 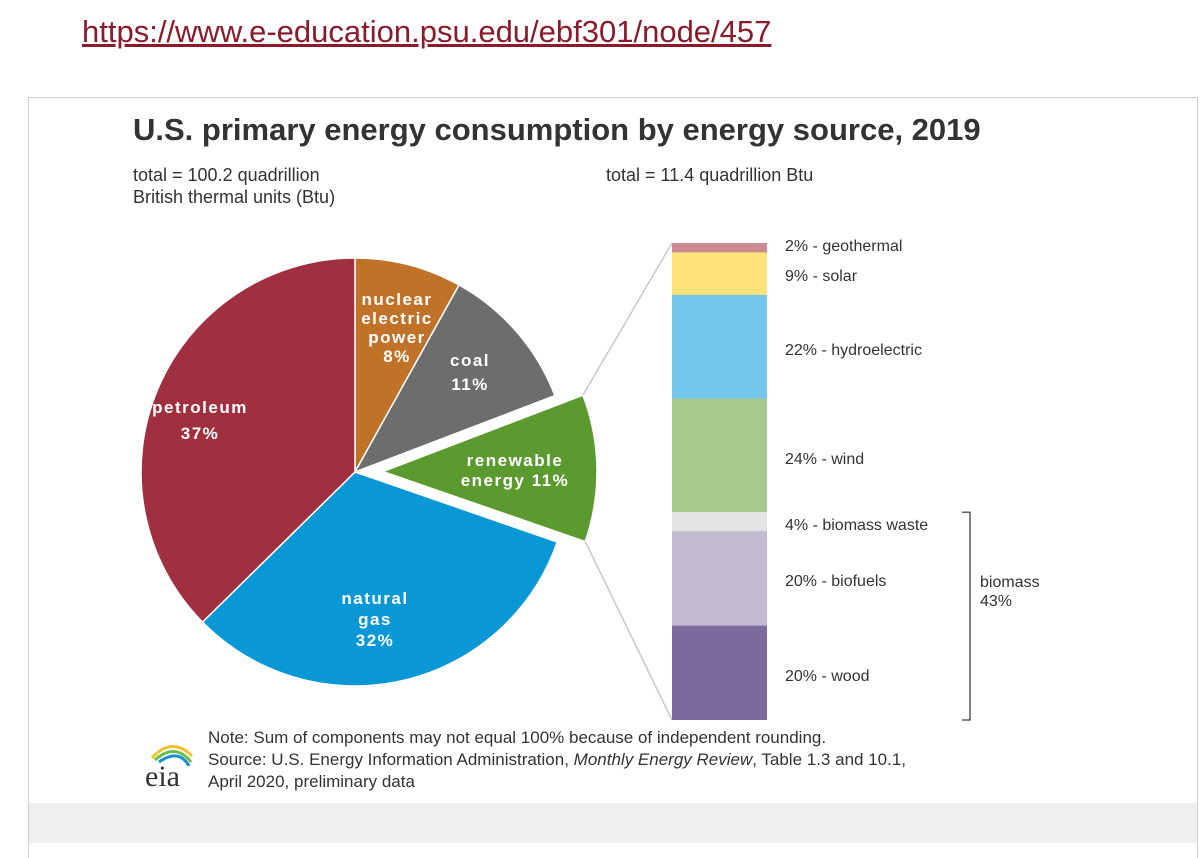 I want to click on label-value: 11%, so click(x=470, y=384).